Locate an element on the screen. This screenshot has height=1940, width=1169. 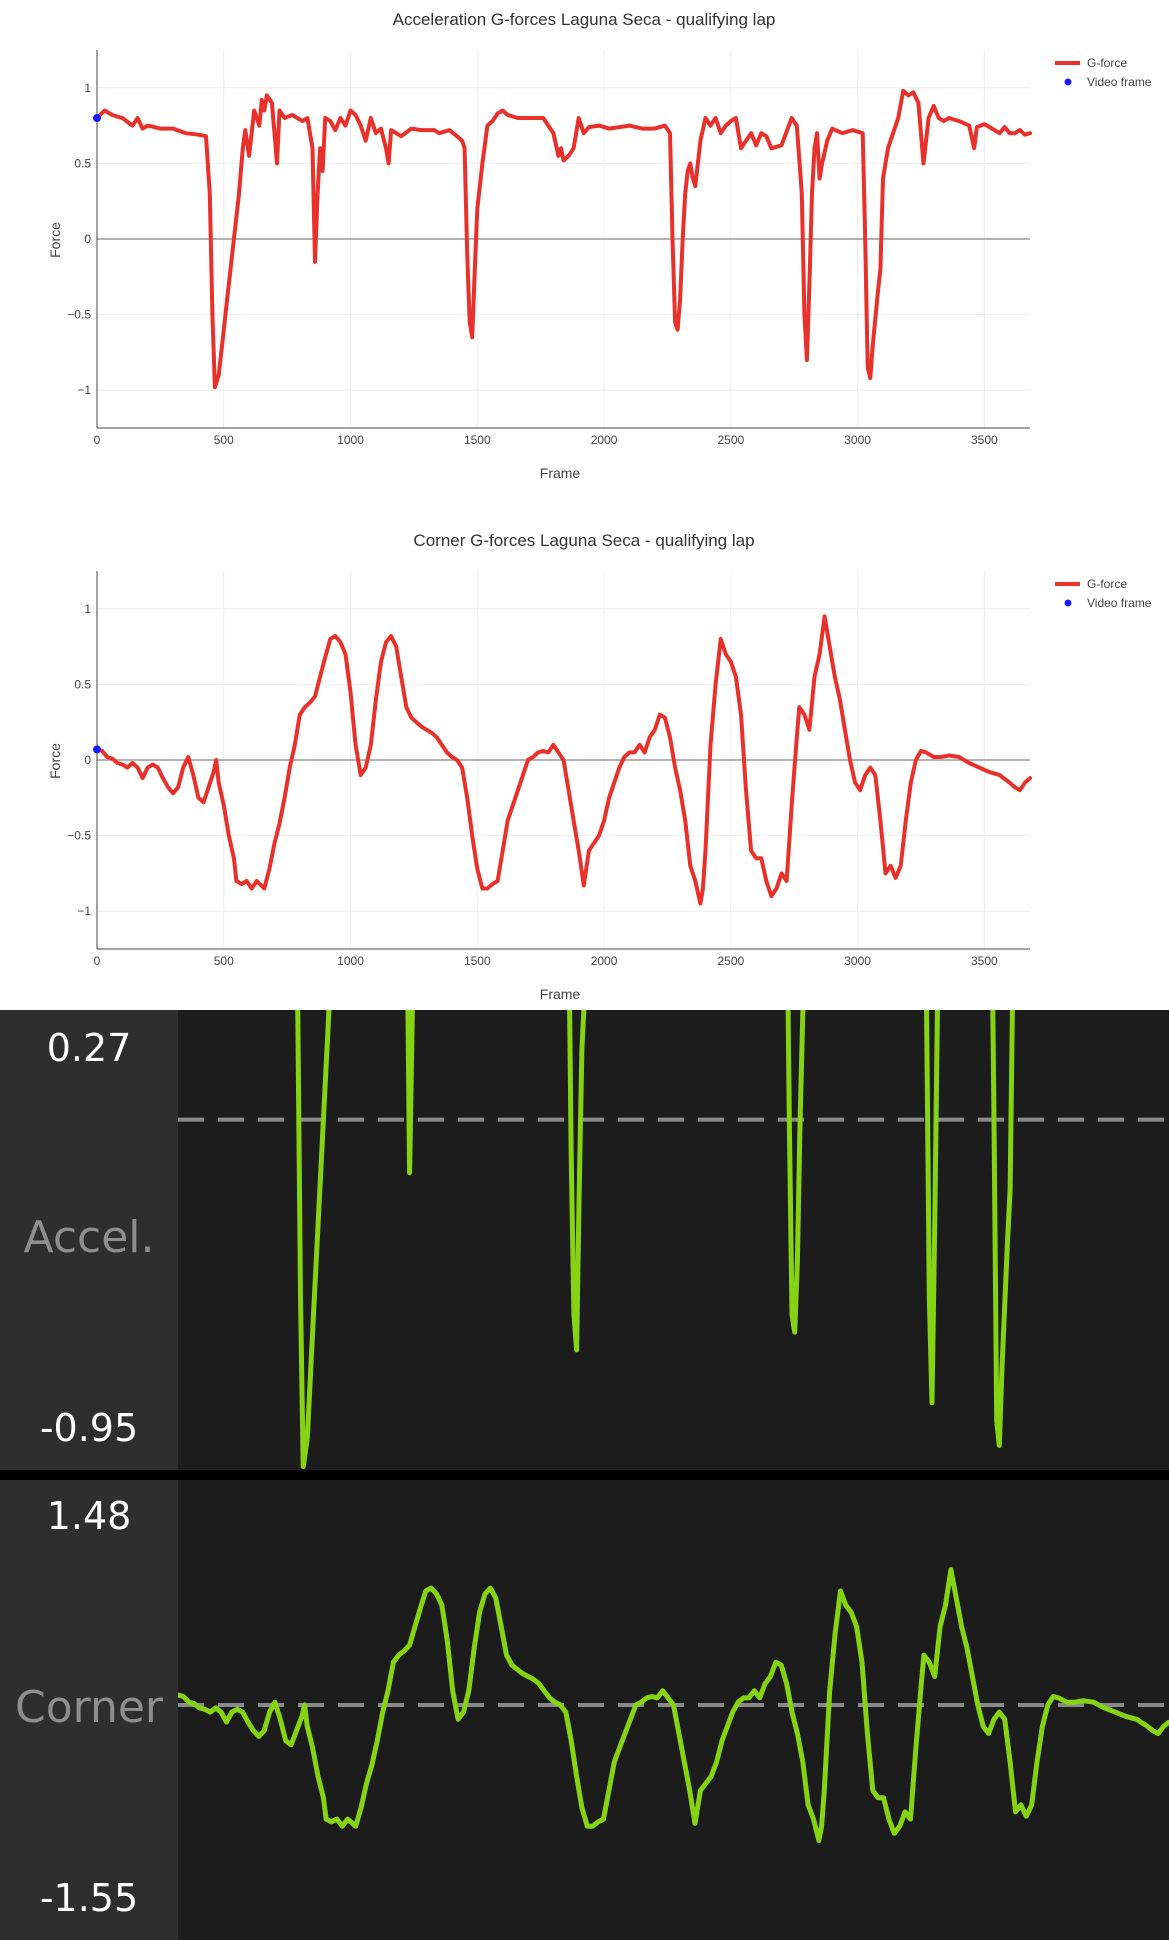
accel-max-label: 0.27 is located at coordinates (89, 1048).